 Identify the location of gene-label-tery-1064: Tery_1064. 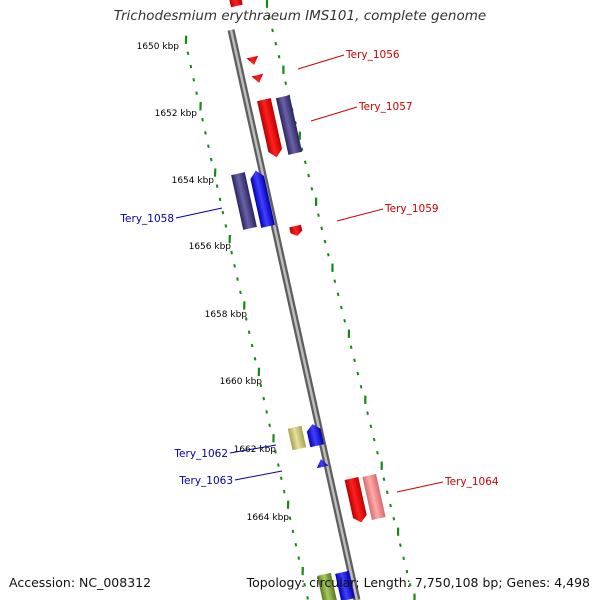
(471, 482).